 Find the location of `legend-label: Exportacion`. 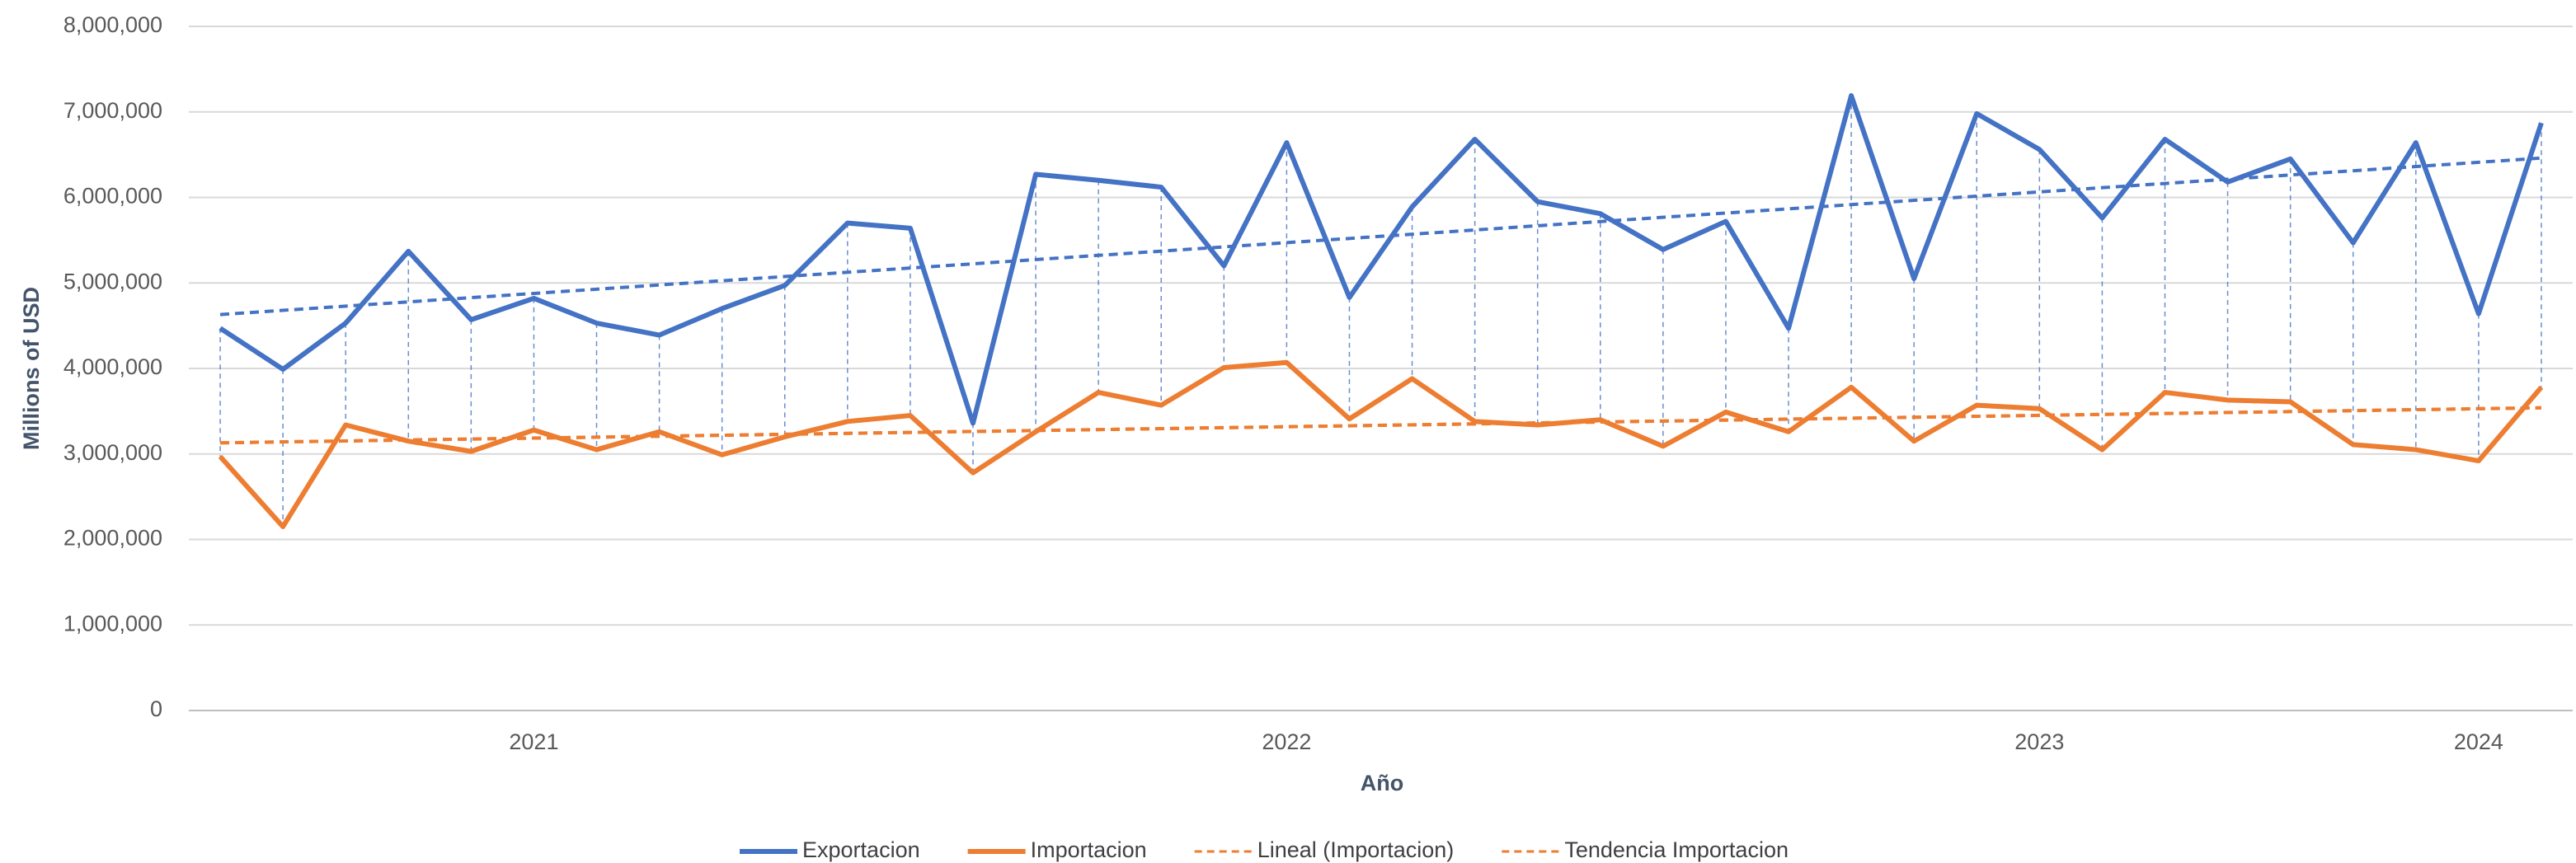

legend-label: Exportacion is located at coordinates (861, 849).